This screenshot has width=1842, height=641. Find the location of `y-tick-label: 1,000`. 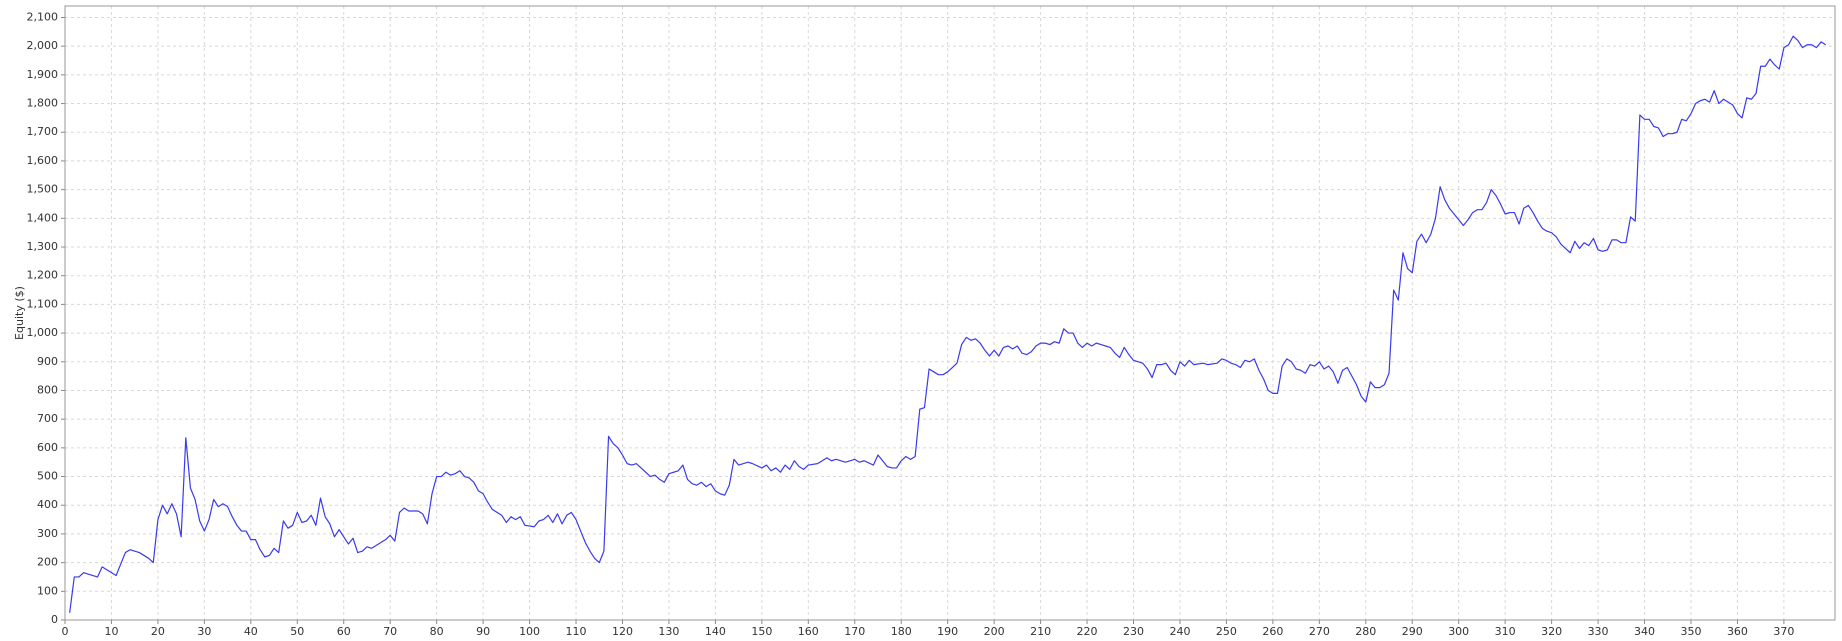

y-tick-label: 1,000 is located at coordinates (43, 332).